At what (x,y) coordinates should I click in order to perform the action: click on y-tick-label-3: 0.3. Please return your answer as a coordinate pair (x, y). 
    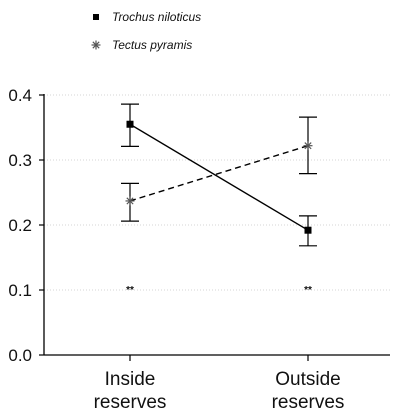
    Looking at the image, I should click on (20, 160).